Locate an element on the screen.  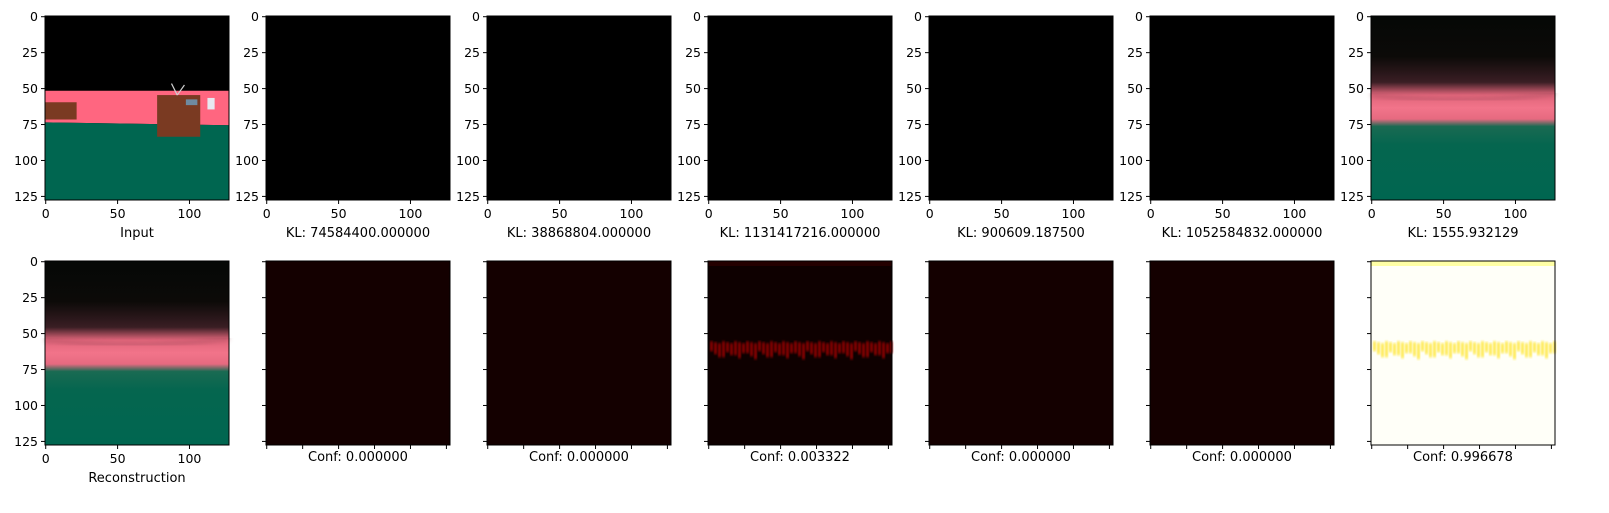
floor-region is located at coordinates (137, 161).